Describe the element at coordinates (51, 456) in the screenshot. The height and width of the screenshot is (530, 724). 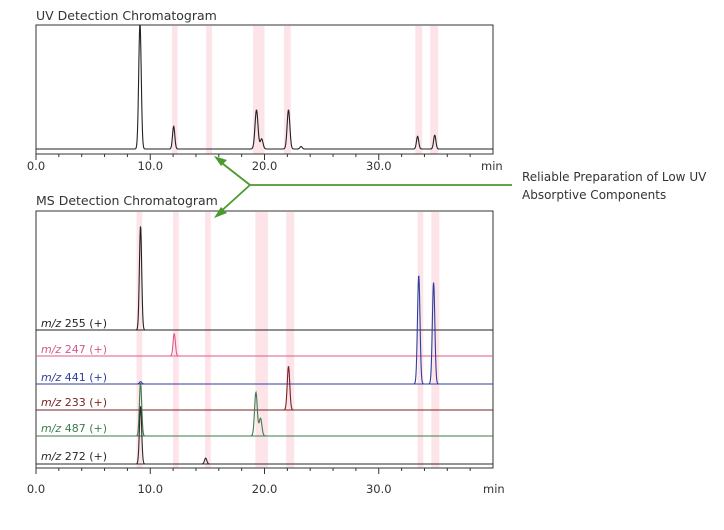
I see `ms-trace-label-mz-5: m/z` at that location.